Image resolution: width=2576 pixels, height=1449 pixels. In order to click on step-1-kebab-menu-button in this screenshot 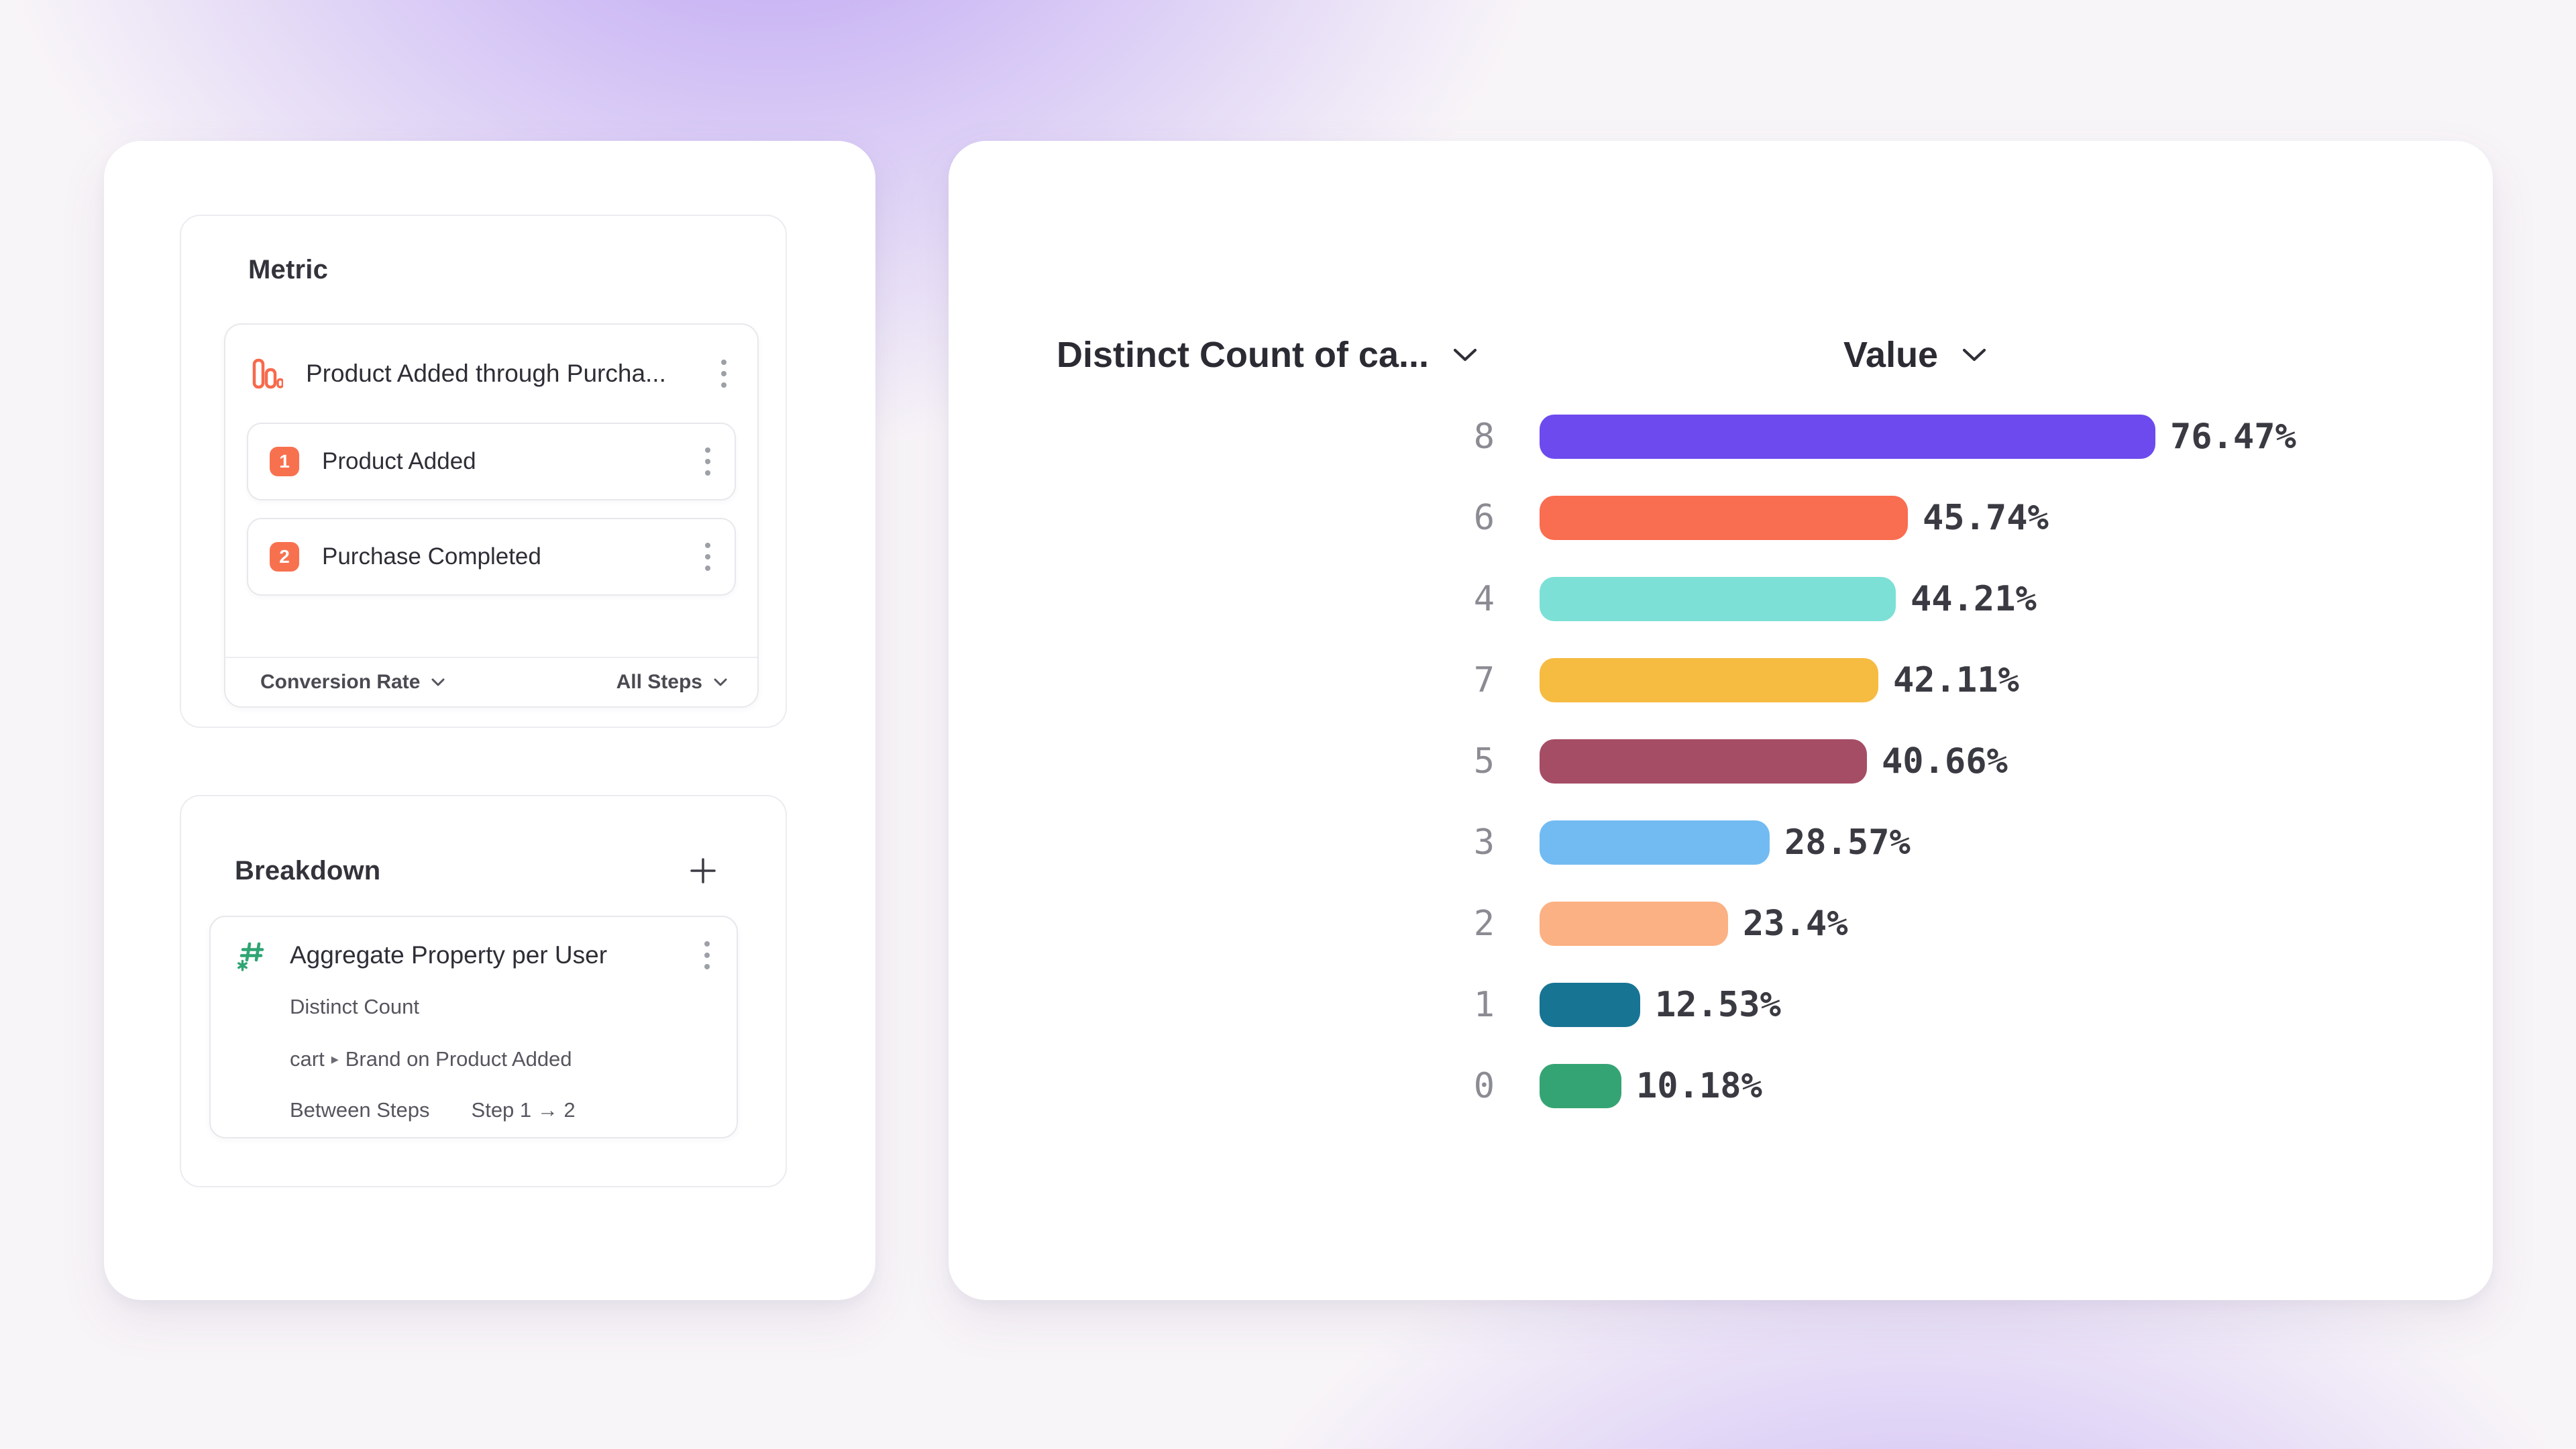, I will do `click(707, 461)`.